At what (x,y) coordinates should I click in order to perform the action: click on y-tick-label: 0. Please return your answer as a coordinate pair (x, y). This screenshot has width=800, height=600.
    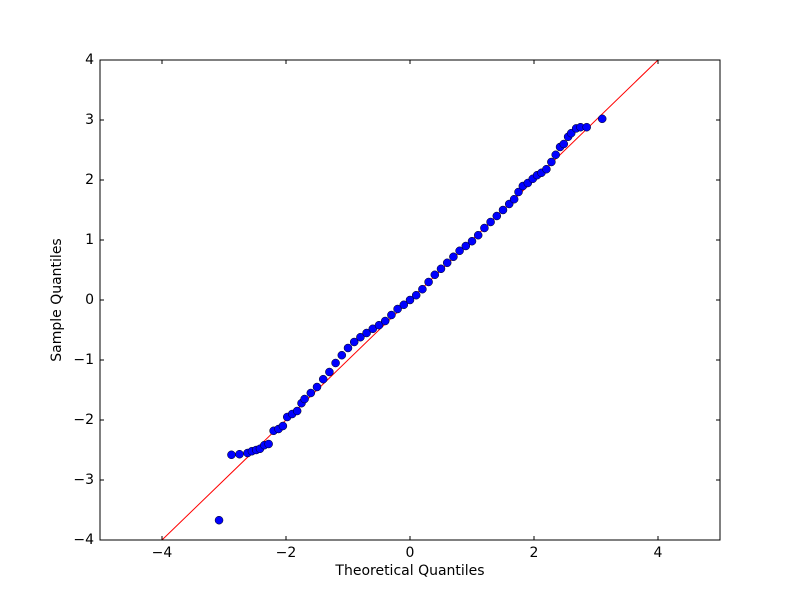
    Looking at the image, I should click on (89, 300).